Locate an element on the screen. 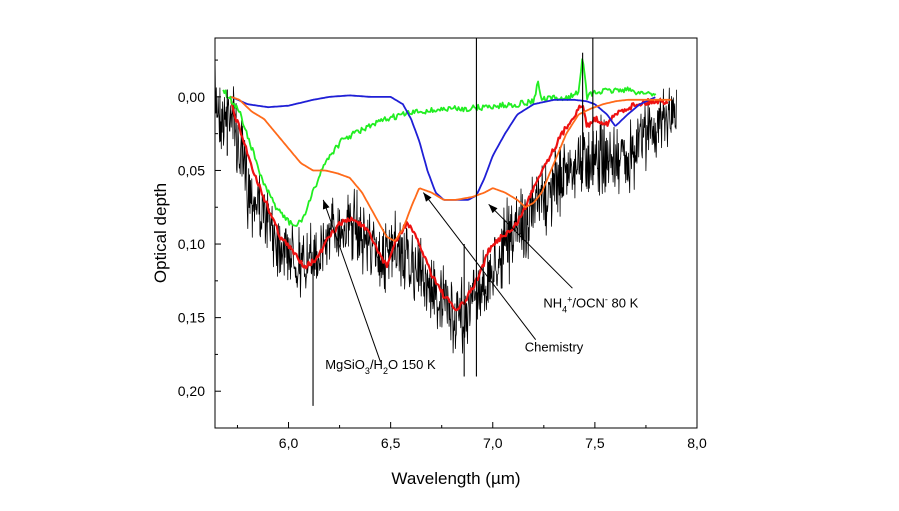 The image size is (899, 511). x-tick-label: 7,5 is located at coordinates (595, 443).